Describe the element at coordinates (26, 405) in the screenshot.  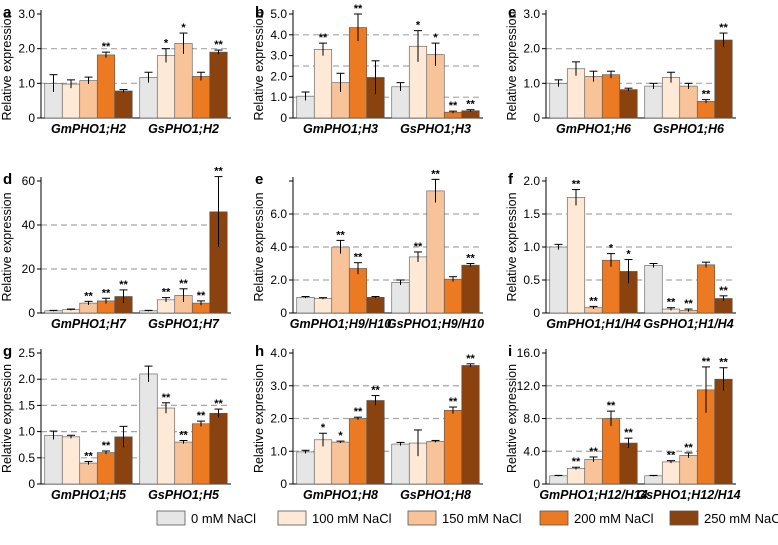
I see `y-tick-label: 1.5` at that location.